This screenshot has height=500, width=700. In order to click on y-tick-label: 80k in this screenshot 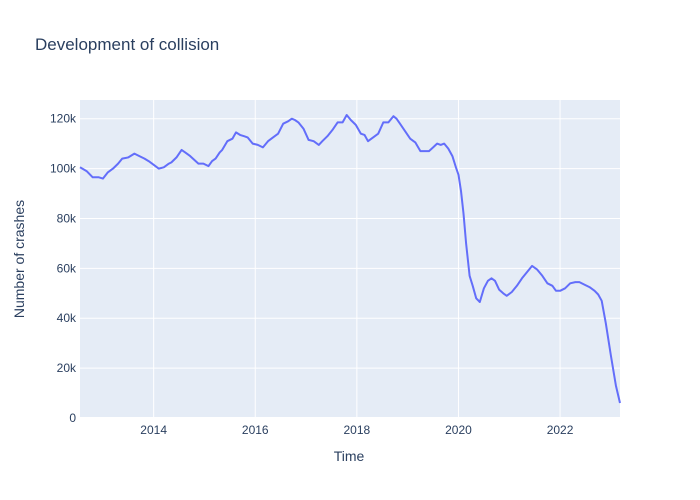, I will do `click(67, 218)`.